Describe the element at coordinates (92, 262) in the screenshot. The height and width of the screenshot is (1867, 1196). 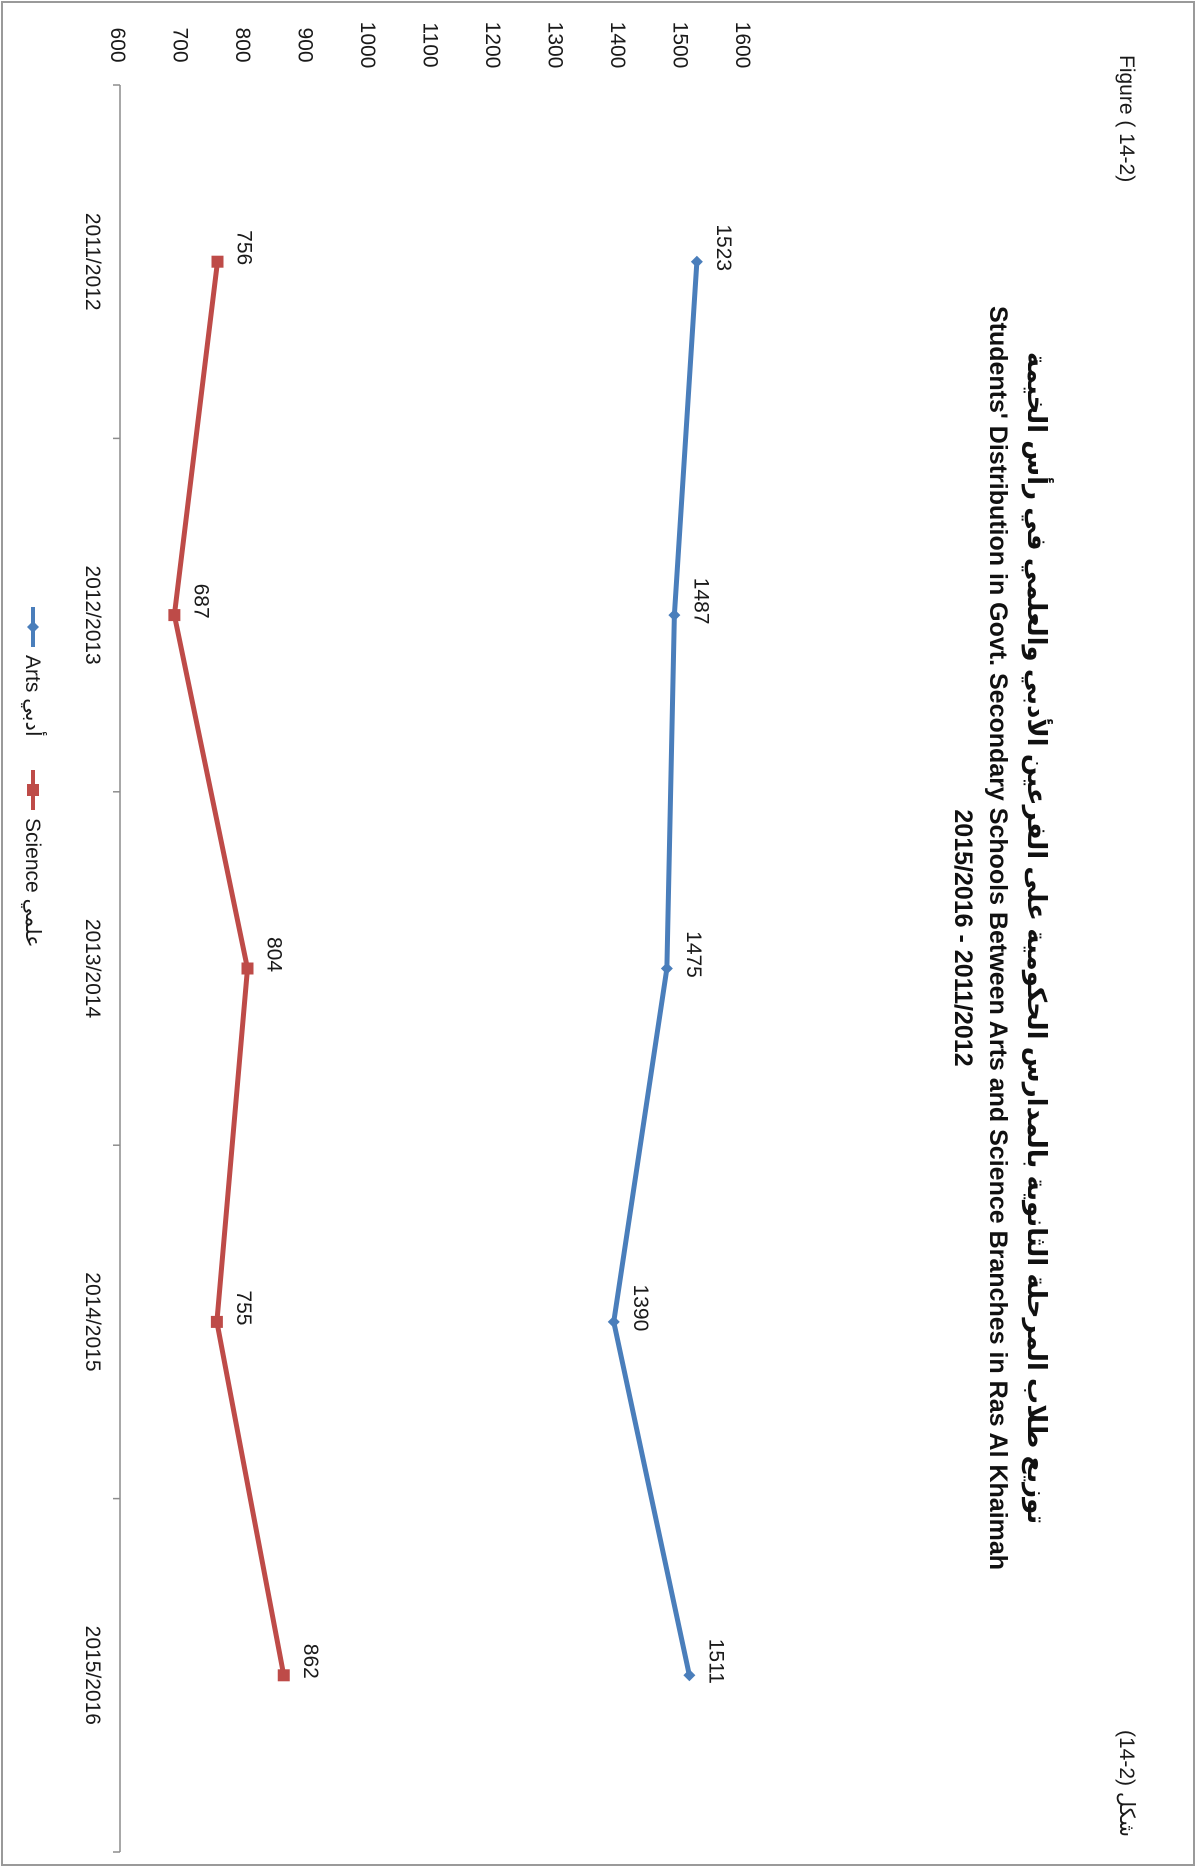
I see `category-label: 2011/2012` at that location.